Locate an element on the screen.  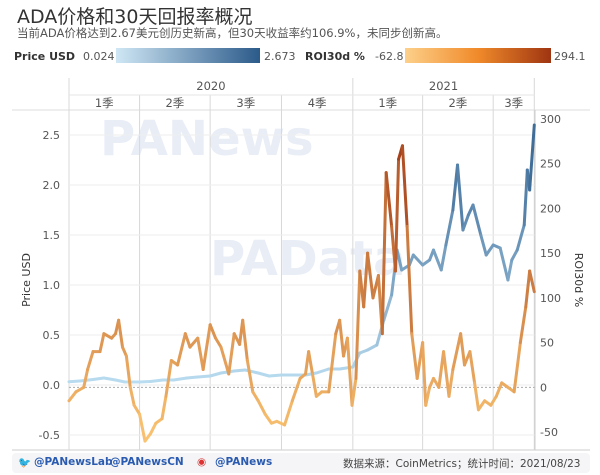
y2-tick-label: 250 is located at coordinates (550, 164).